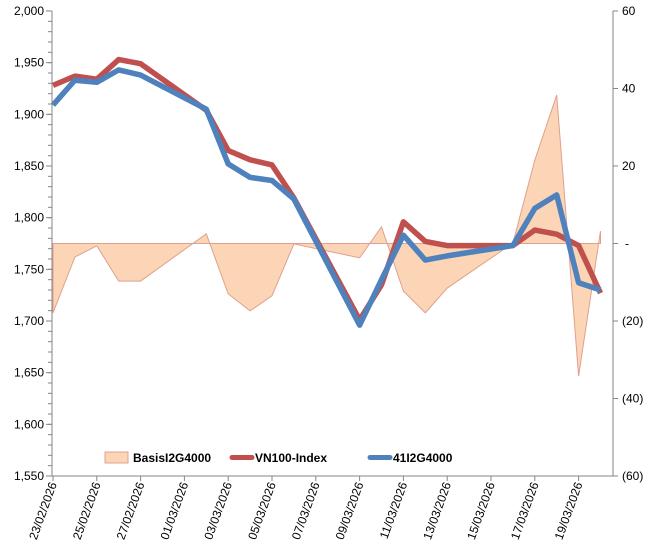  What do you see at coordinates (172, 458) in the screenshot?
I see `legend-label-basis: BasisI2G4000` at bounding box center [172, 458].